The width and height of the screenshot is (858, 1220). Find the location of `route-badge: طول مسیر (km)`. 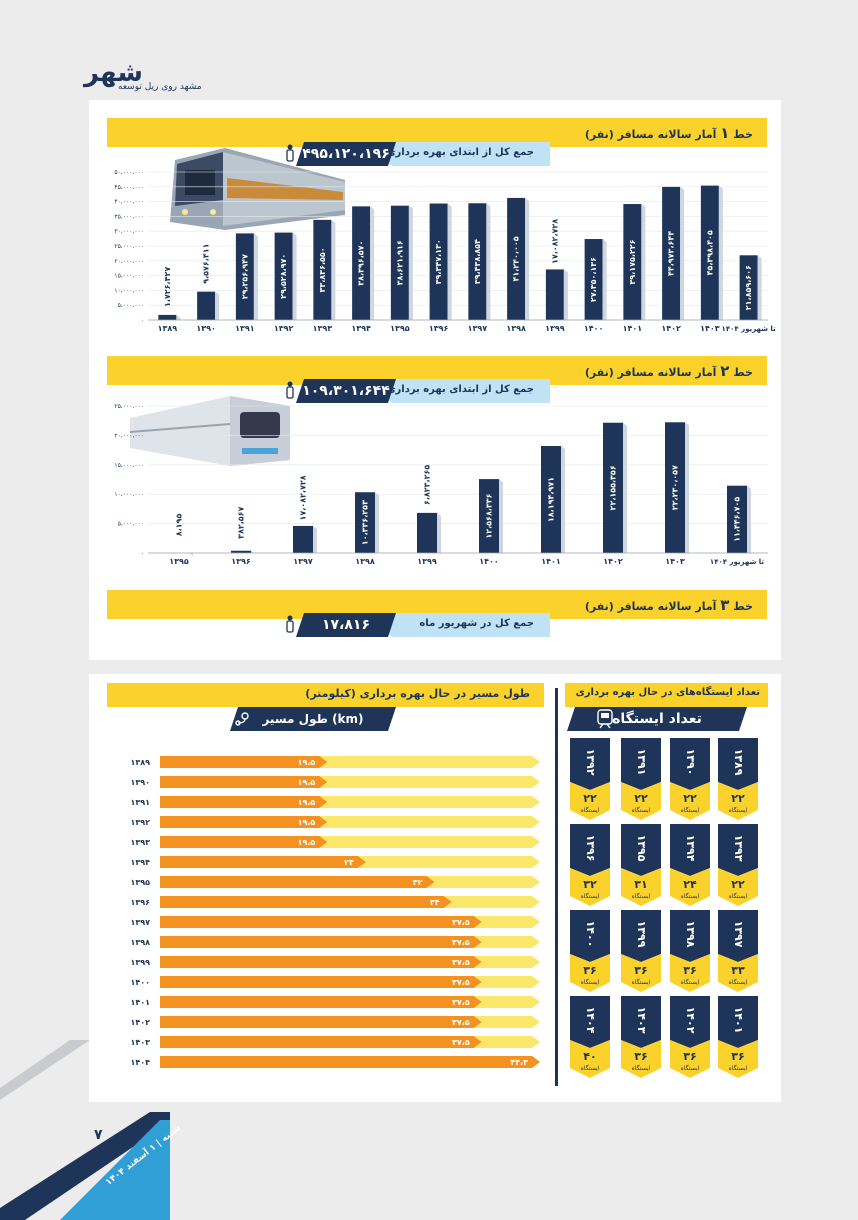

route-badge: طول مسیر (km) is located at coordinates (313, 719).